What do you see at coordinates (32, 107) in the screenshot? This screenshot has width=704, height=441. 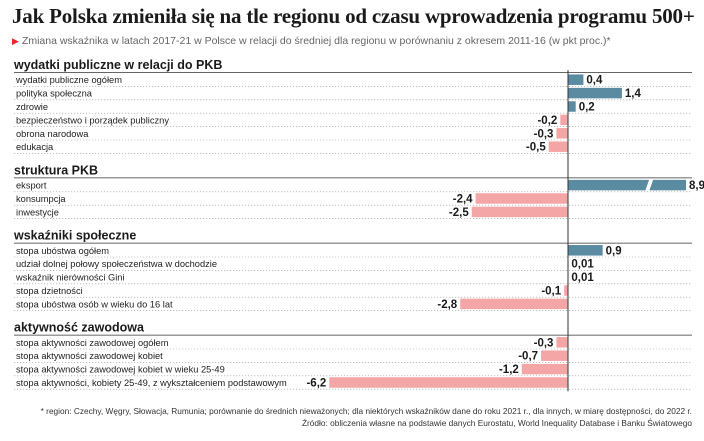 I see `row-label: zdrowie` at bounding box center [32, 107].